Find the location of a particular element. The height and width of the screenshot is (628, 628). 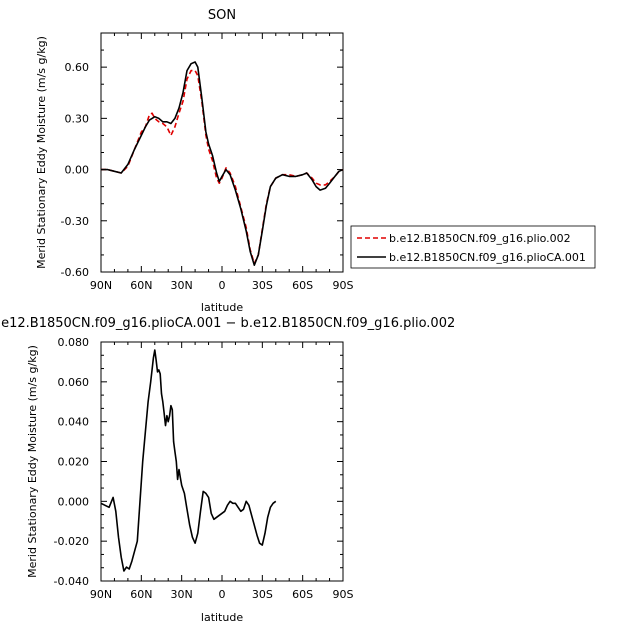

y-tick-label: 0.080 is located at coordinates (74, 342).